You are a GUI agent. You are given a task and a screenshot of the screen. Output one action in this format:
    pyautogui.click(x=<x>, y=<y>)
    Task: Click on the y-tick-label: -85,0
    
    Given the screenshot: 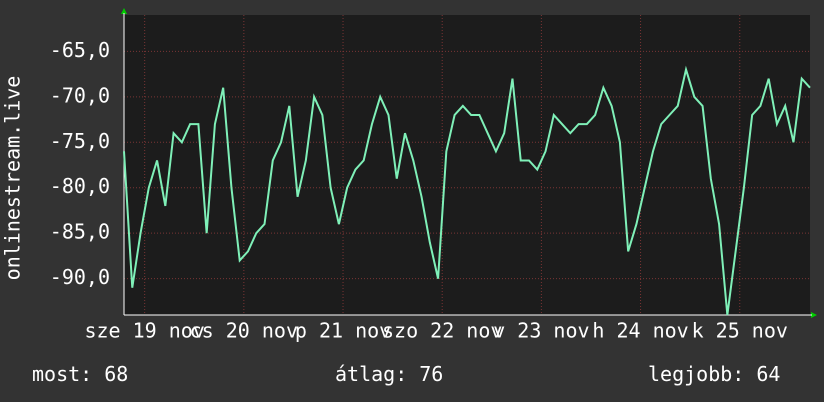 What is the action you would take?
    pyautogui.click(x=80, y=232)
    